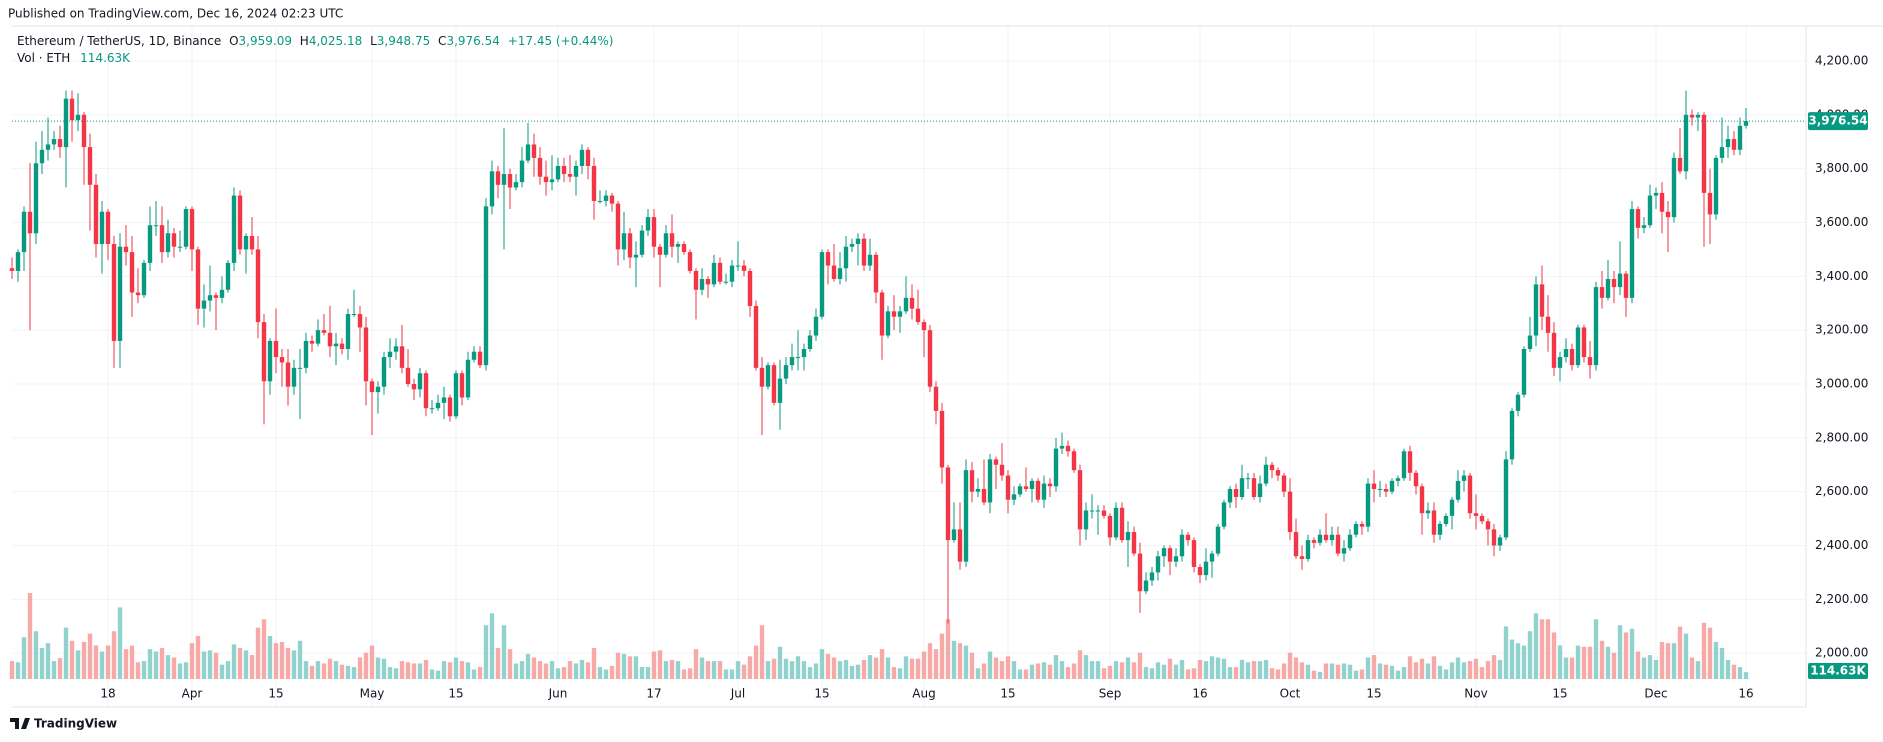 Image resolution: width=1883 pixels, height=742 pixels. I want to click on volume-pane, so click(879, 636).